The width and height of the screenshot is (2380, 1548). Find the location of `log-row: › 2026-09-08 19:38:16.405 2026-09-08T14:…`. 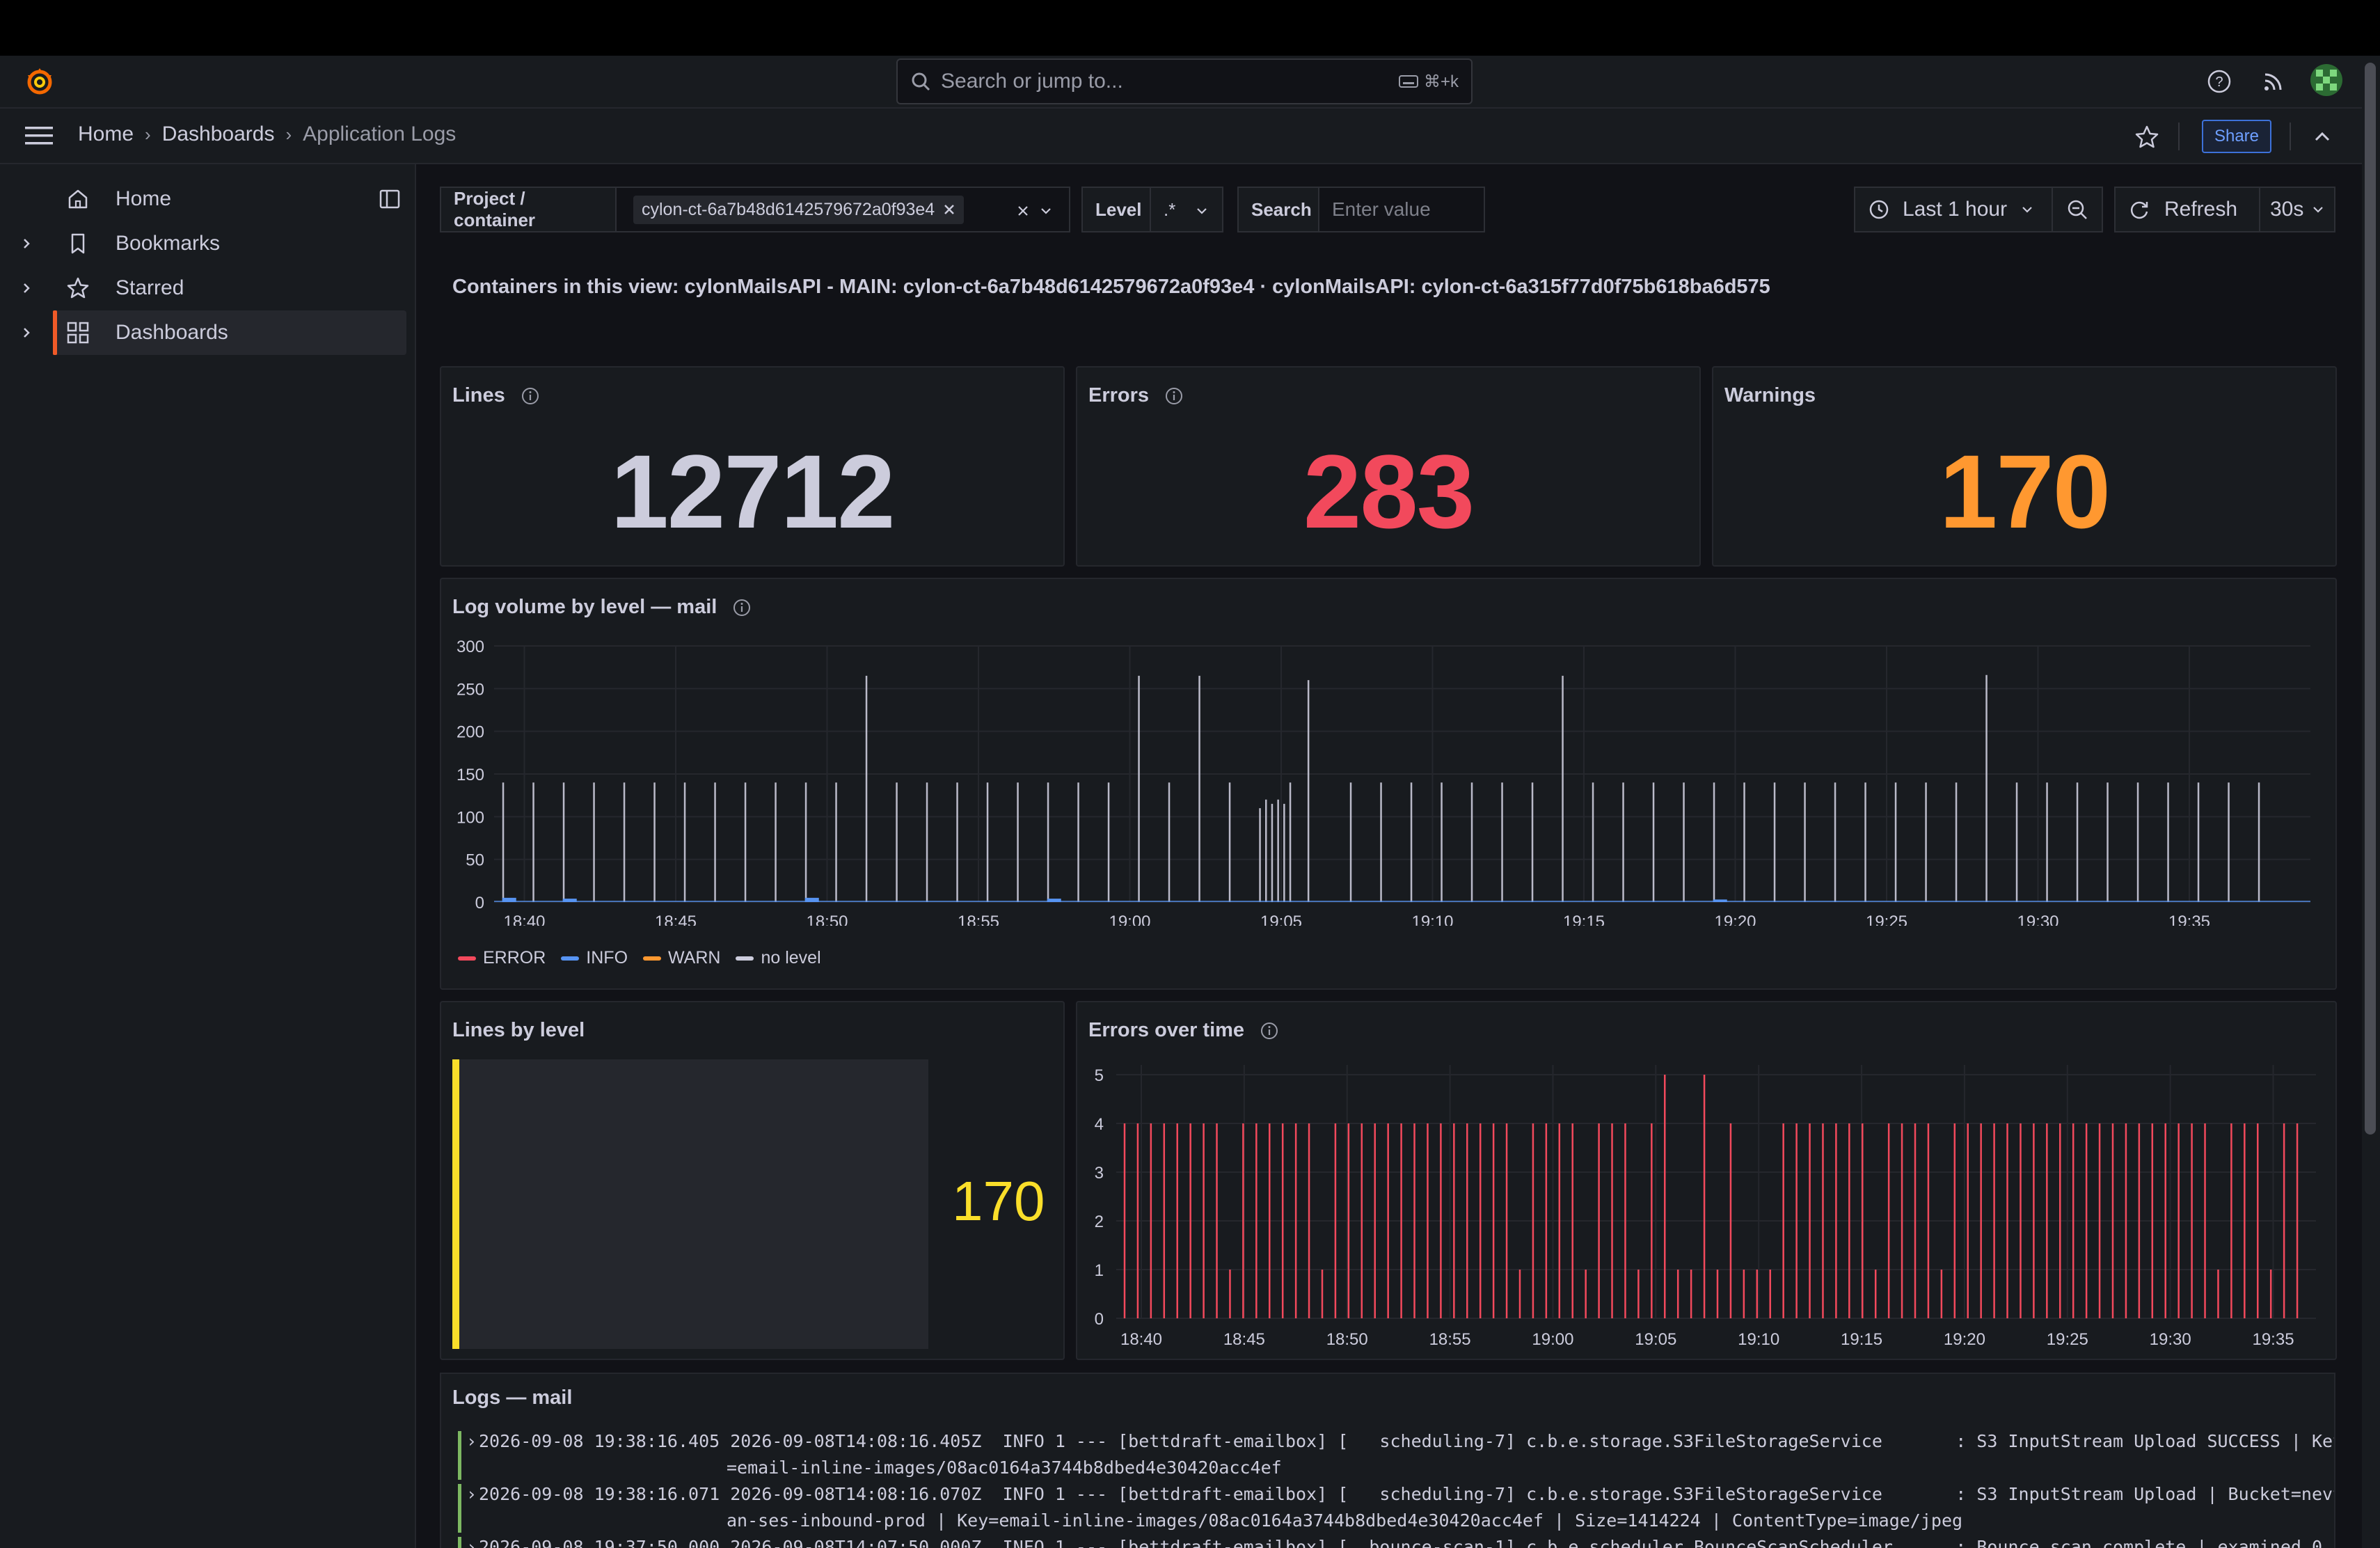

log-row: › 2026-09-08 19:38:16.405 2026-09-08T14:… is located at coordinates (1396, 1454).